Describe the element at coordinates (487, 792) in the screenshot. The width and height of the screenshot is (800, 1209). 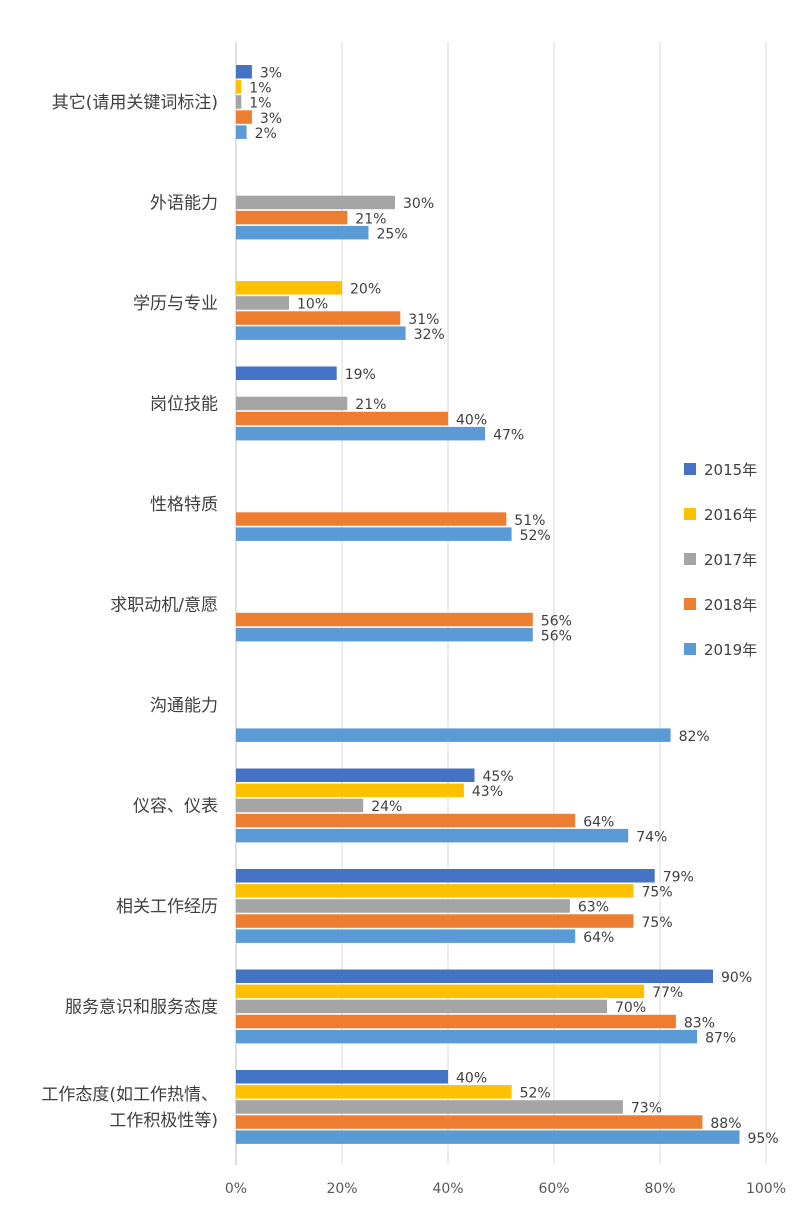
I see `data-label: 43%` at that location.